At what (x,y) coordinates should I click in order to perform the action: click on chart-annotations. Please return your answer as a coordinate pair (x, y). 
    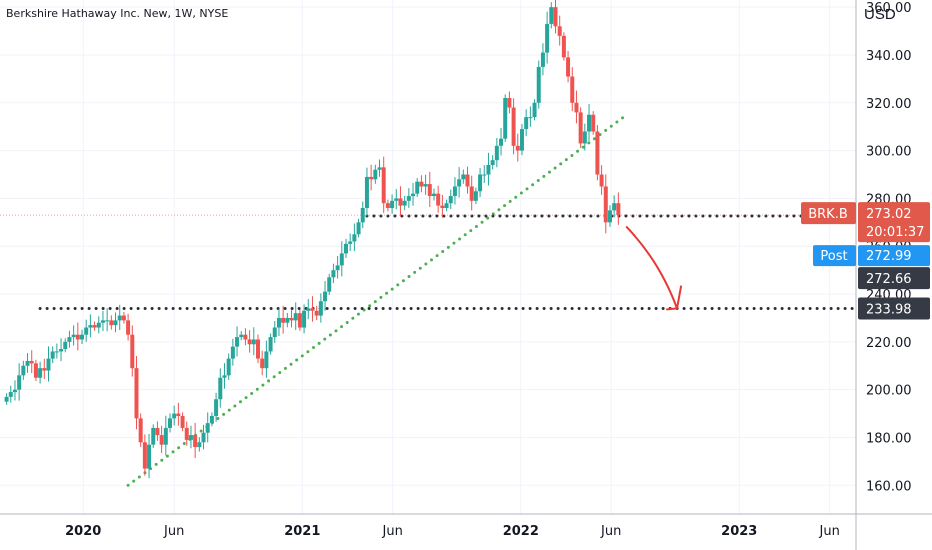
    Looking at the image, I should click on (654, 268).